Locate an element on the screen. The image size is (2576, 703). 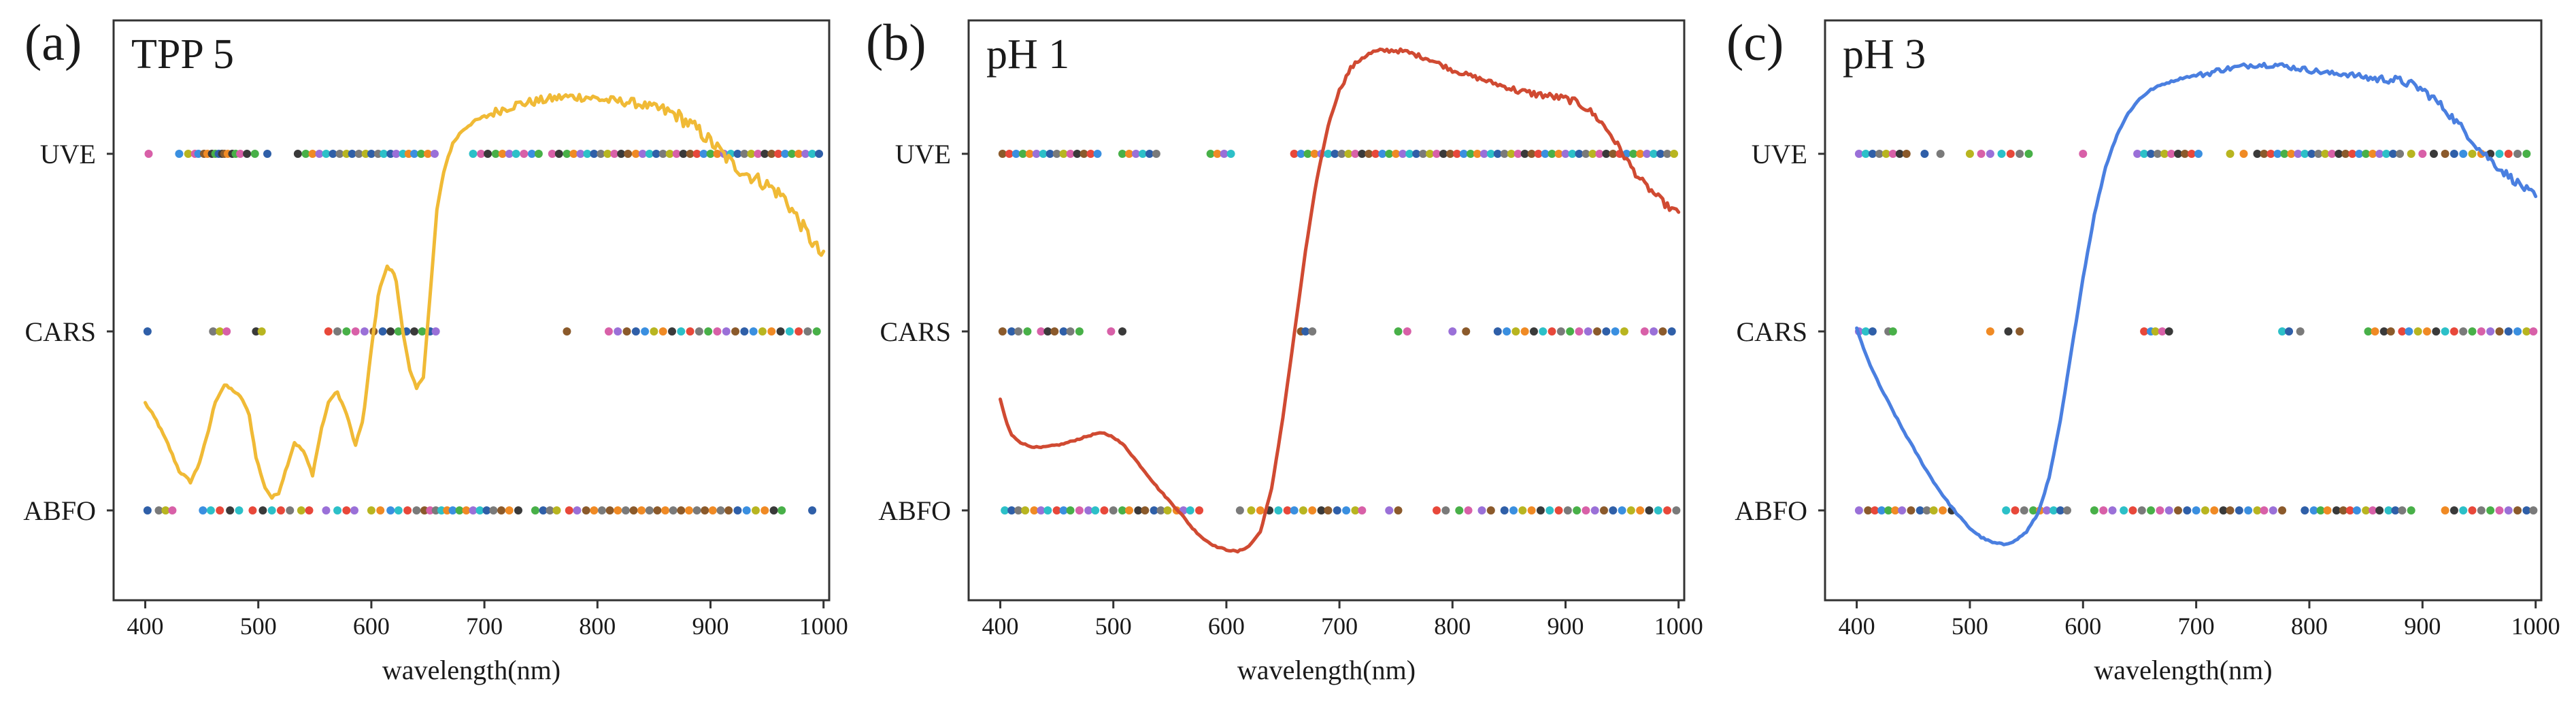
panel-label: (b) is located at coordinates (896, 42).